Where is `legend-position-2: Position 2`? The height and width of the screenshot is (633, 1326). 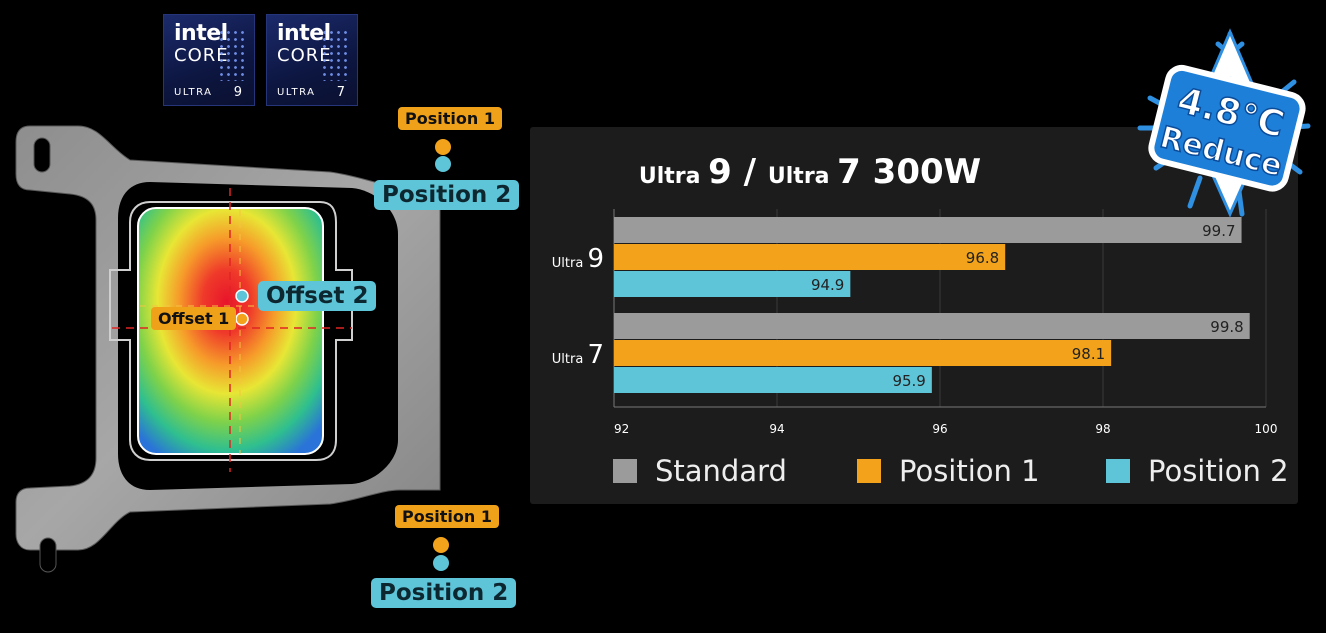 legend-position-2: Position 2 is located at coordinates (1197, 471).